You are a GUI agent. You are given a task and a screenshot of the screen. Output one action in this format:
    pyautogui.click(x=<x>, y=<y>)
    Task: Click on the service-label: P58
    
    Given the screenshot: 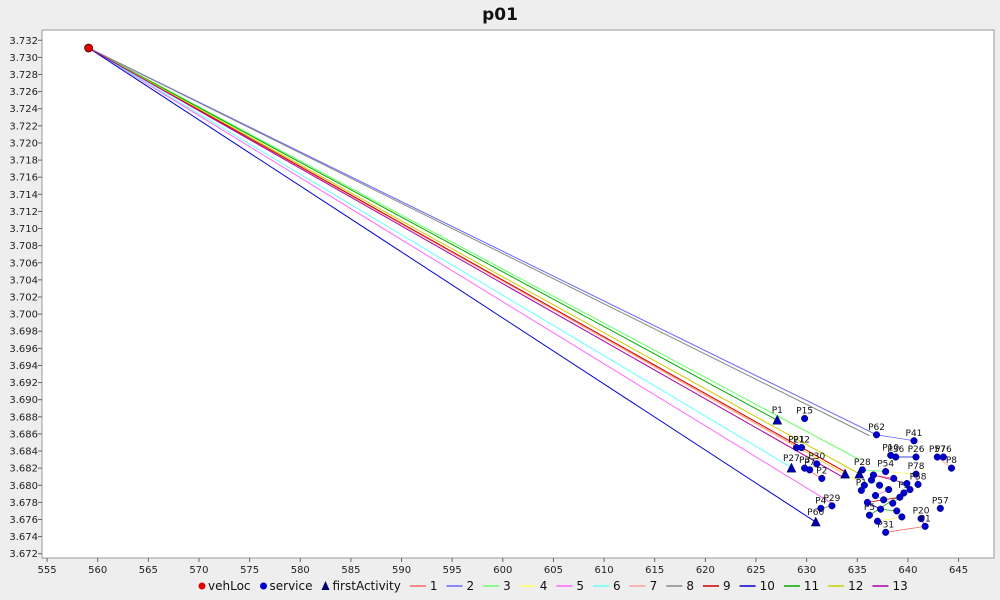 What is the action you would take?
    pyautogui.click(x=918, y=477)
    